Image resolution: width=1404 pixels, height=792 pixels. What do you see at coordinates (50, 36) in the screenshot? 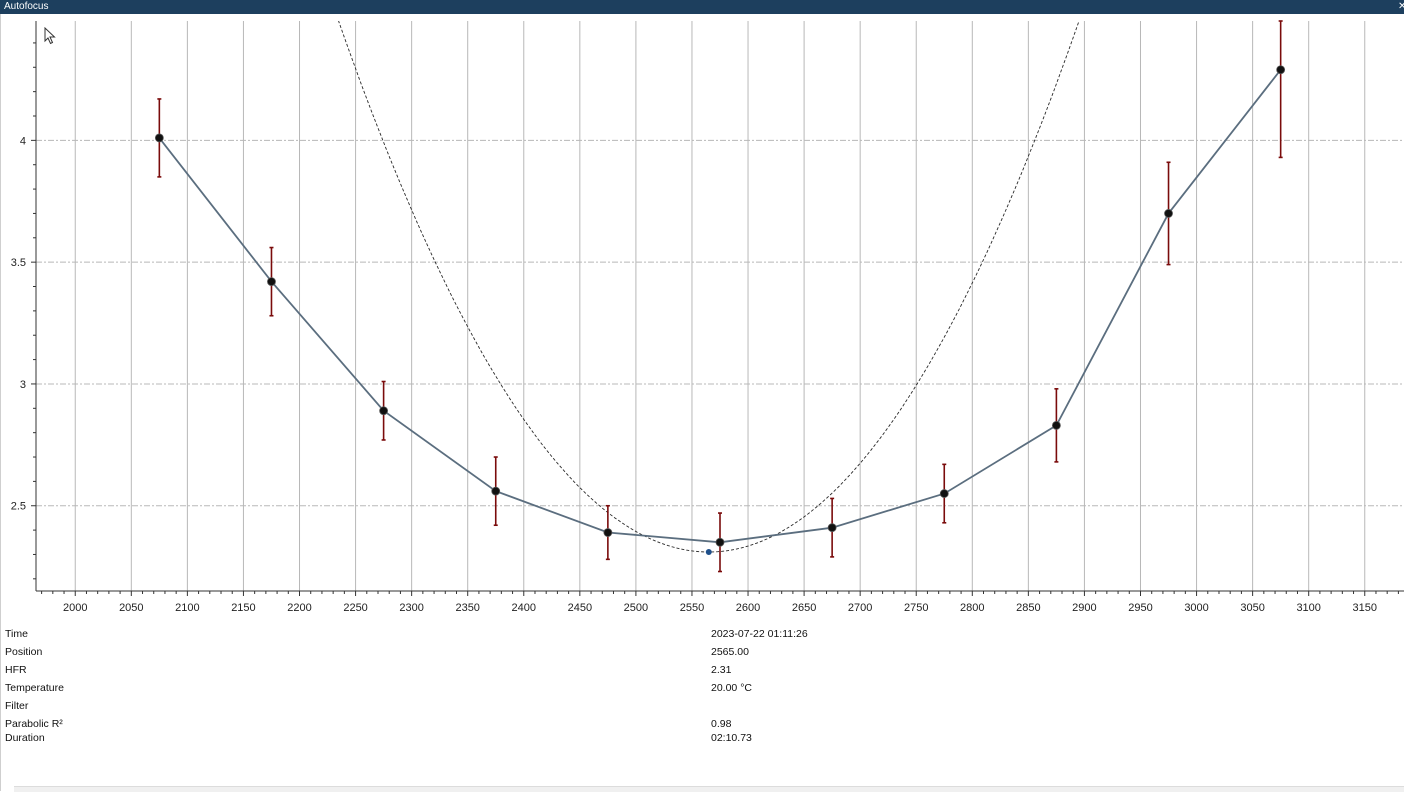
I see `mouse-pointer-icon` at bounding box center [50, 36].